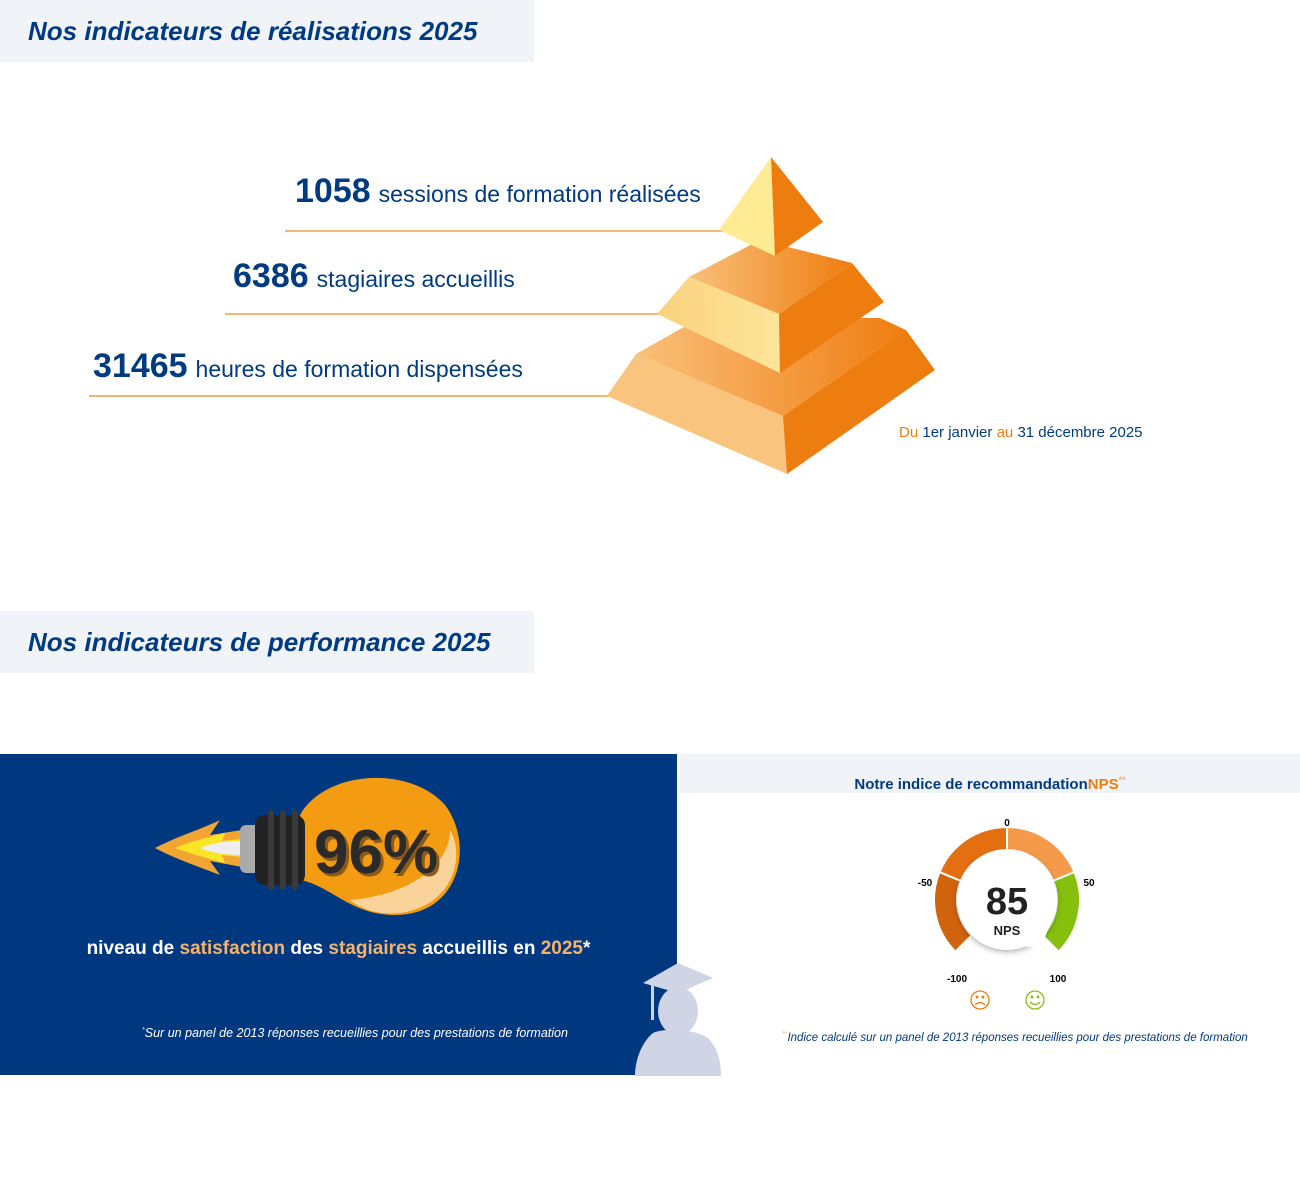 Image resolution: width=1300 pixels, height=1200 pixels. I want to click on section-header-realisations: Nos indicateurs de réalisations 2025, so click(267, 31).